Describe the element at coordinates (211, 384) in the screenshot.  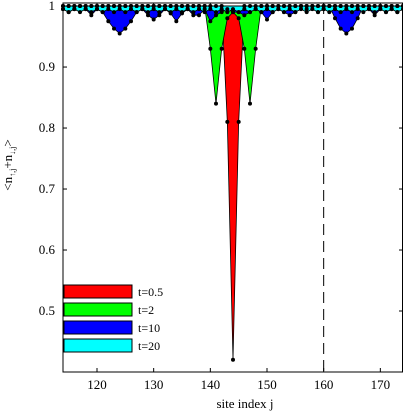
I see `x-tick-label: 140` at that location.